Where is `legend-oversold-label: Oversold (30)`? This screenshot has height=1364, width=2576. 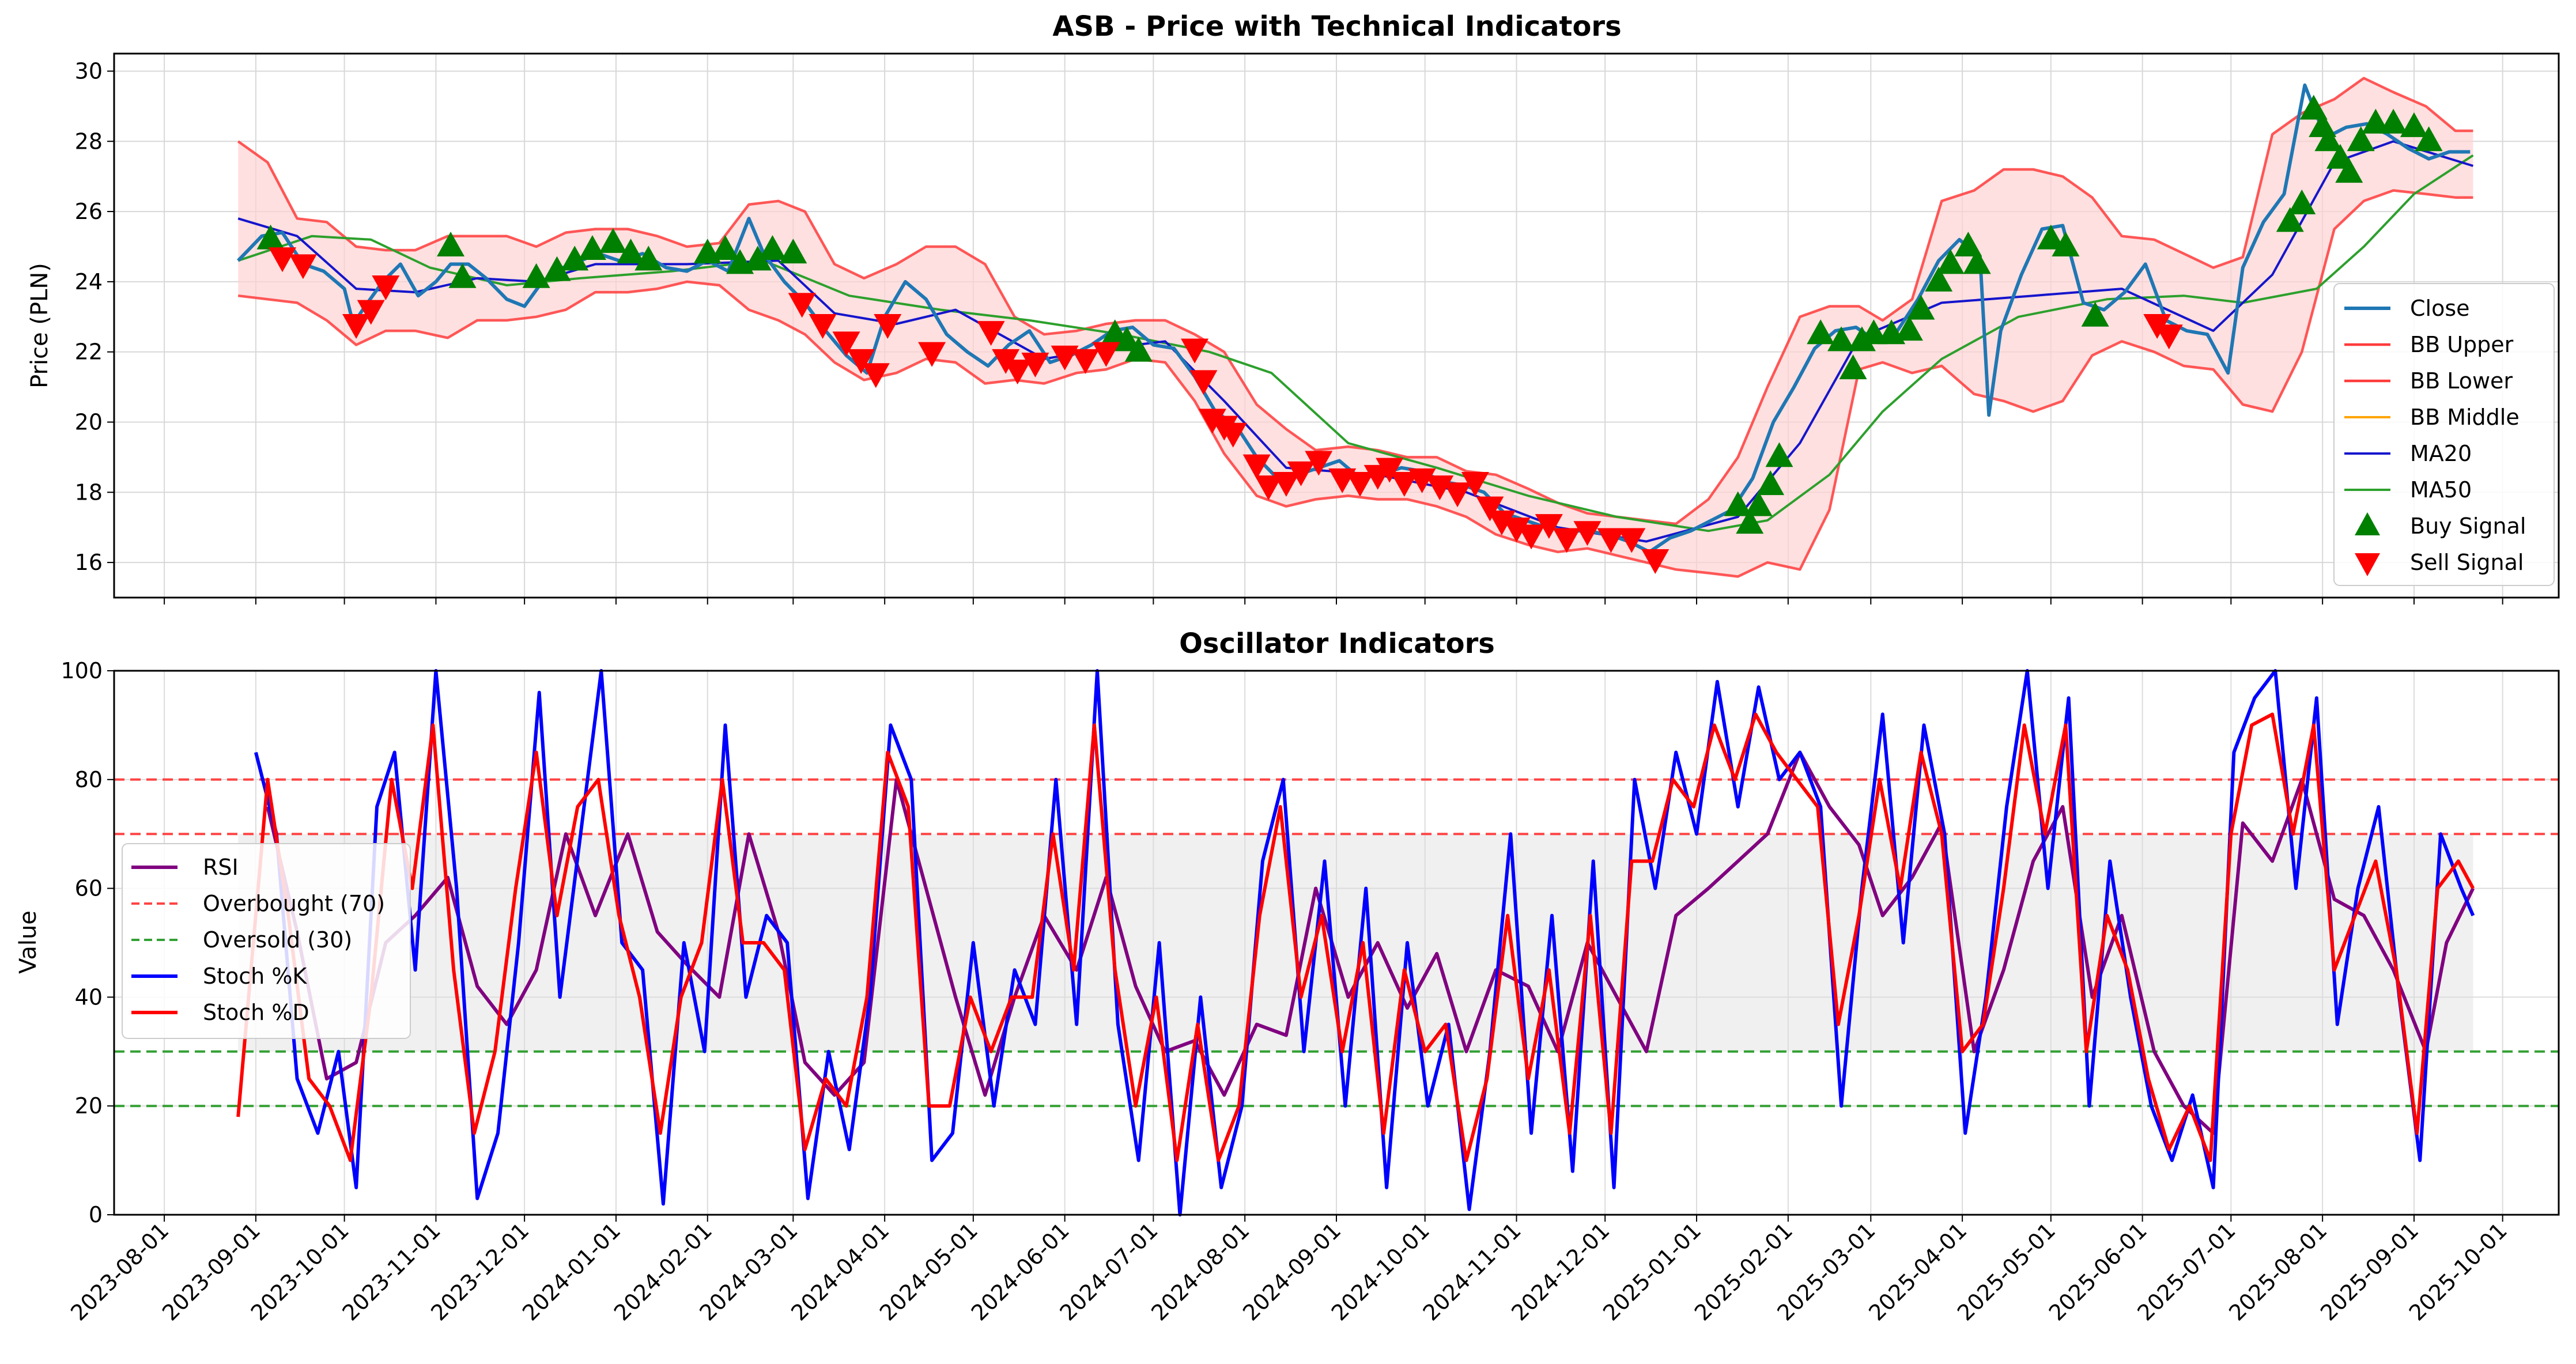
legend-oversold-label: Oversold (30) is located at coordinates (277, 940).